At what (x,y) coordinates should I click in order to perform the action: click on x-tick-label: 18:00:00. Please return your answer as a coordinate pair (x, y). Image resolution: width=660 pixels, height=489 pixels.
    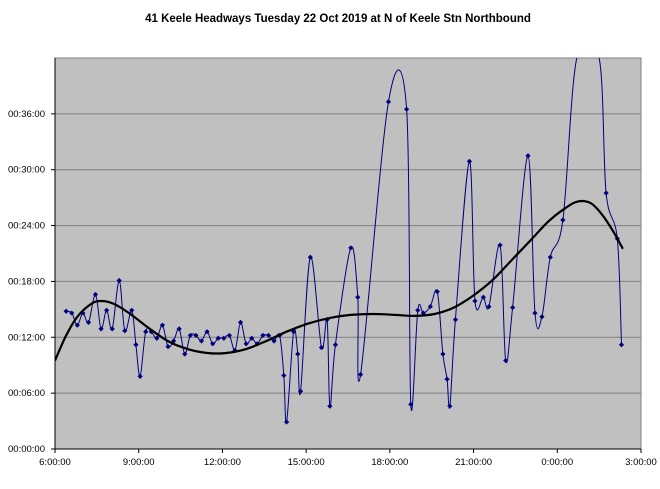
    Looking at the image, I should click on (389, 462).